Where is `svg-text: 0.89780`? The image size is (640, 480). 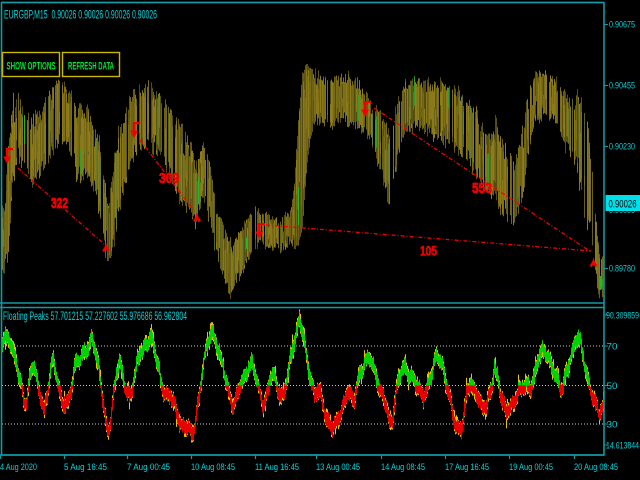
svg-text: 0.89780 is located at coordinates (622, 269).